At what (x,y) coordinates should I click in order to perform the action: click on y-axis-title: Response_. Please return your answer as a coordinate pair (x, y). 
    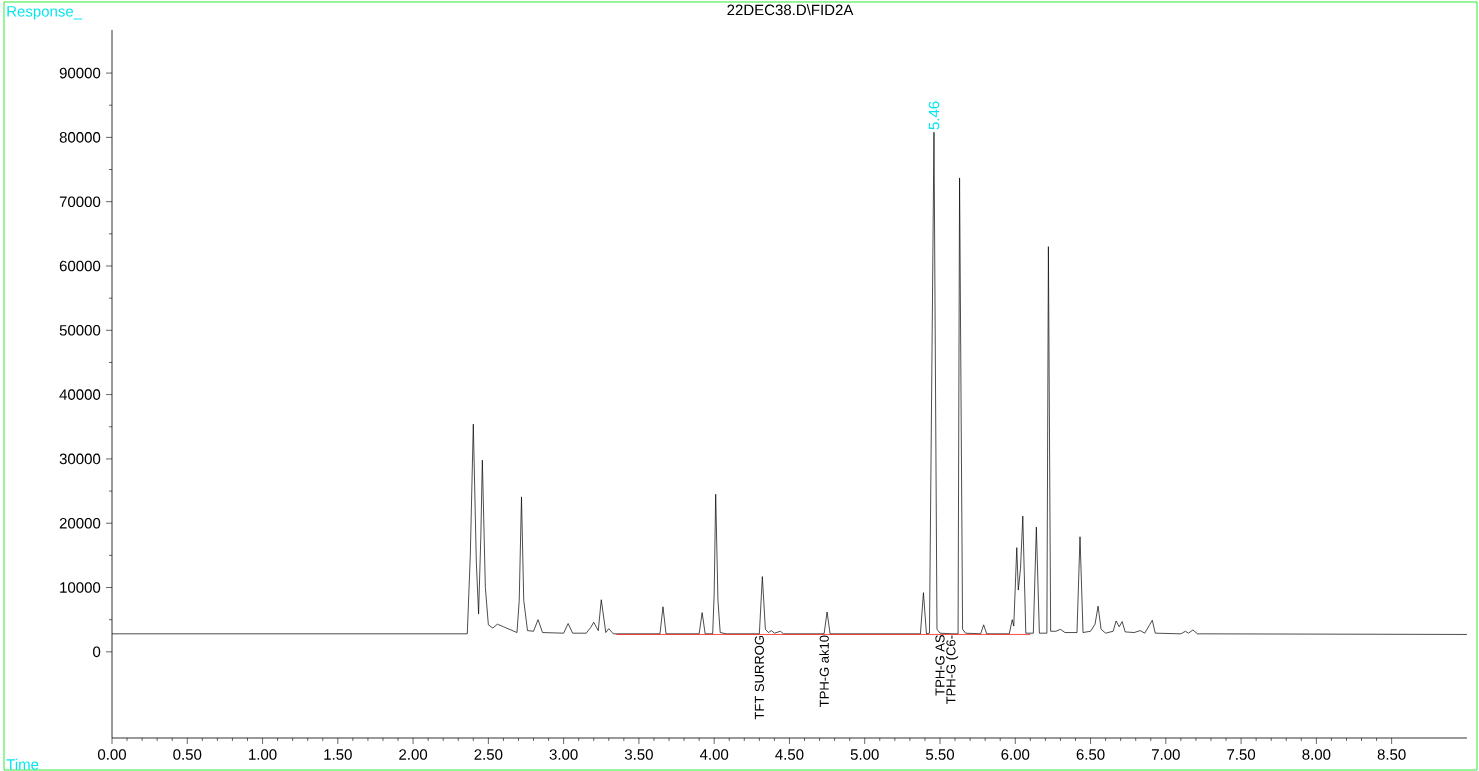
    Looking at the image, I should click on (45, 13).